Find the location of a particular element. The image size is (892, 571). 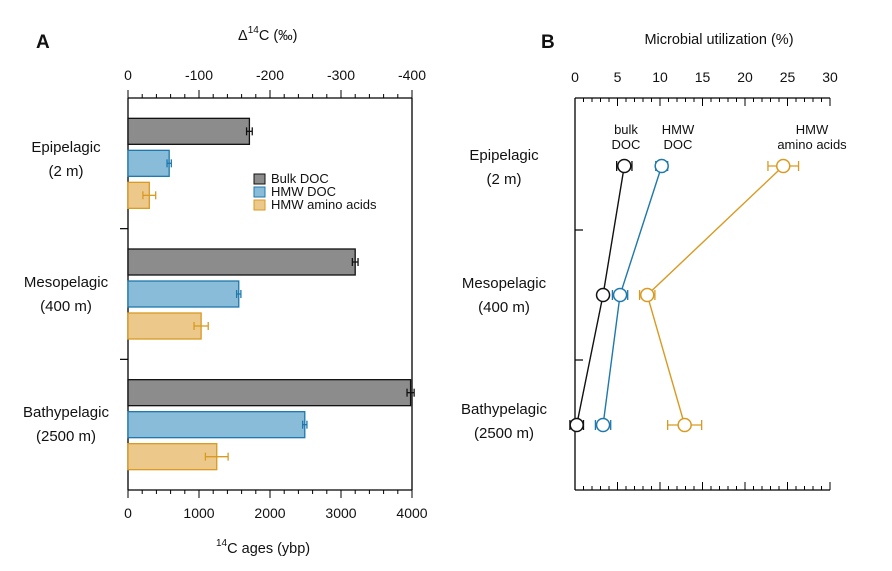

bar-bulk-doc-bathypelagic is located at coordinates (269, 393).